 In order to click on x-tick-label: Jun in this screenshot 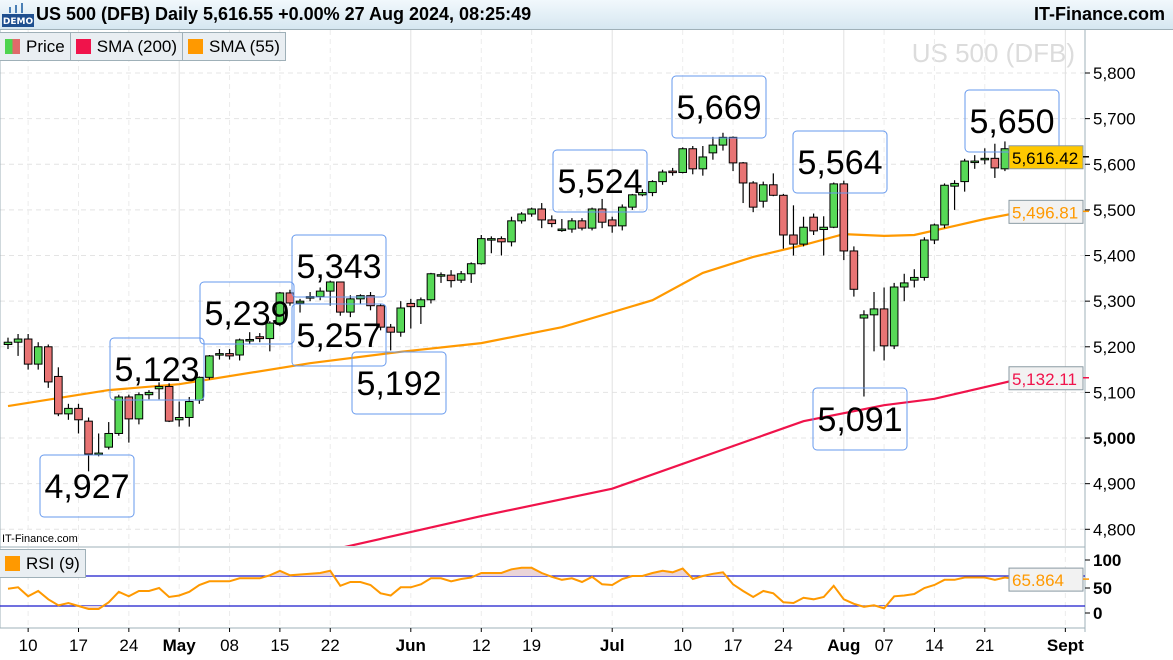, I will do `click(411, 645)`.